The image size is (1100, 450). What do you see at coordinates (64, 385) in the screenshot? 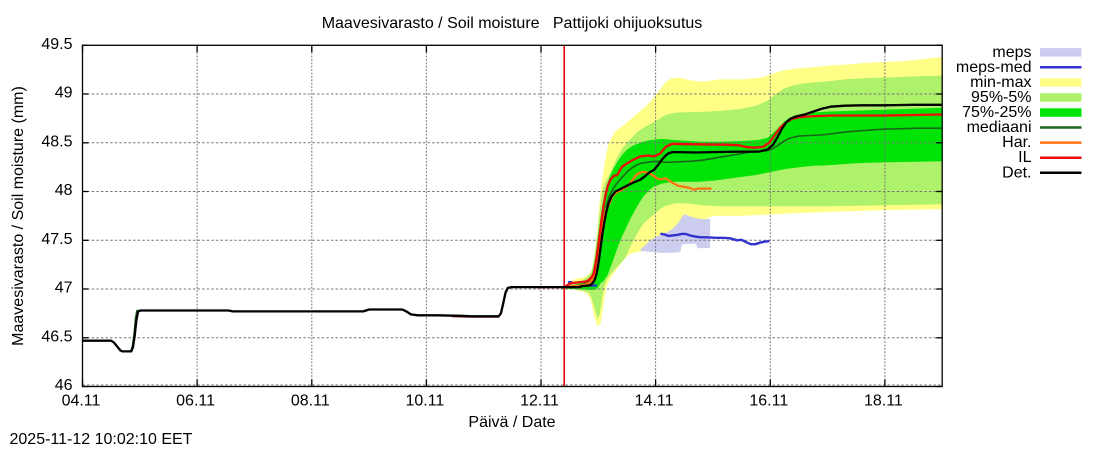
I see `svg-text: 46` at bounding box center [64, 385].